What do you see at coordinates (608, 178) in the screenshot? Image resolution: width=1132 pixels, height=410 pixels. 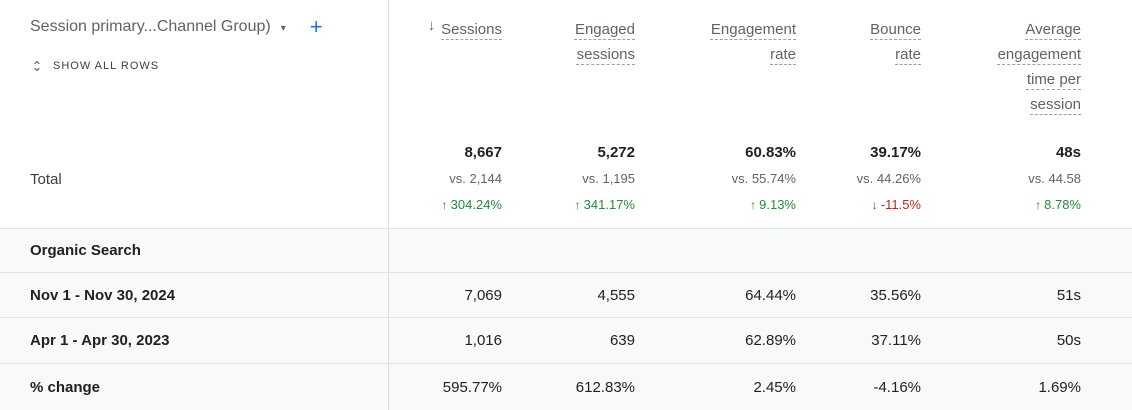 I see `metric-comparison: vs. 1,195` at bounding box center [608, 178].